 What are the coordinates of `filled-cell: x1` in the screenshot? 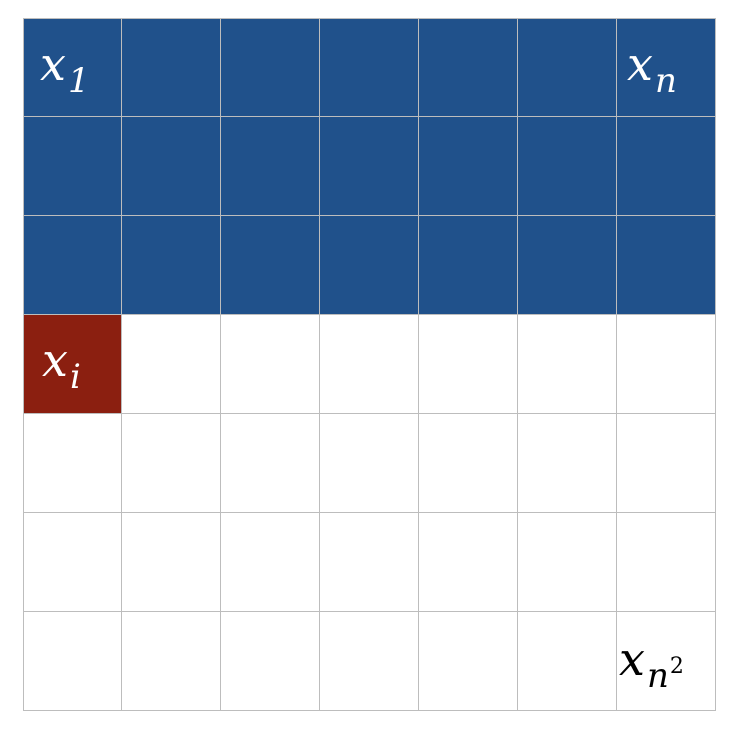 It's located at (72, 67).